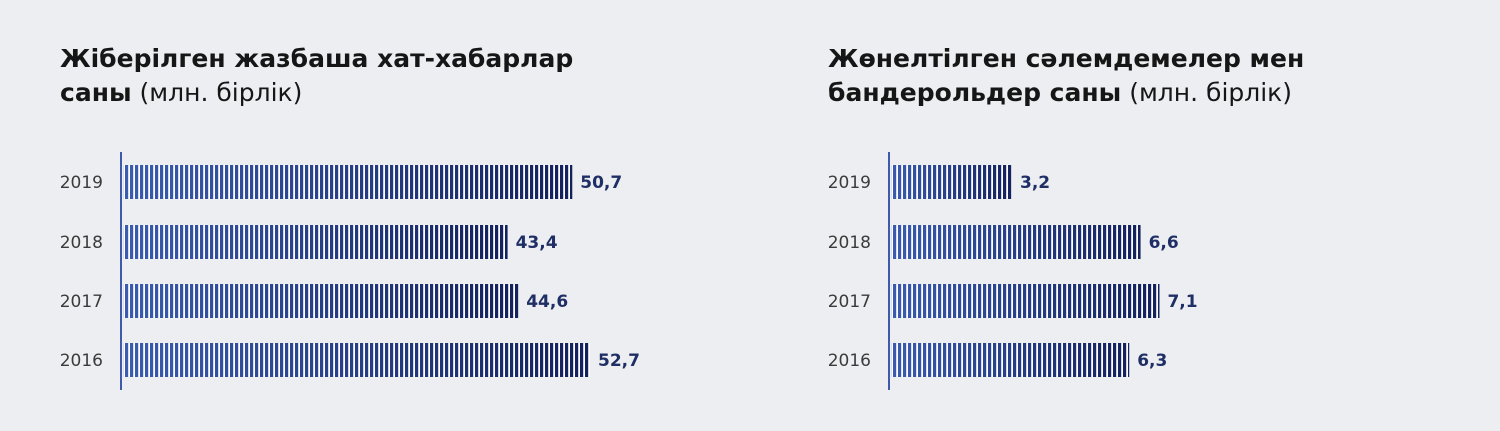  Describe the element at coordinates (601, 183) in the screenshot. I see `value-label-2019: 50,7` at that location.